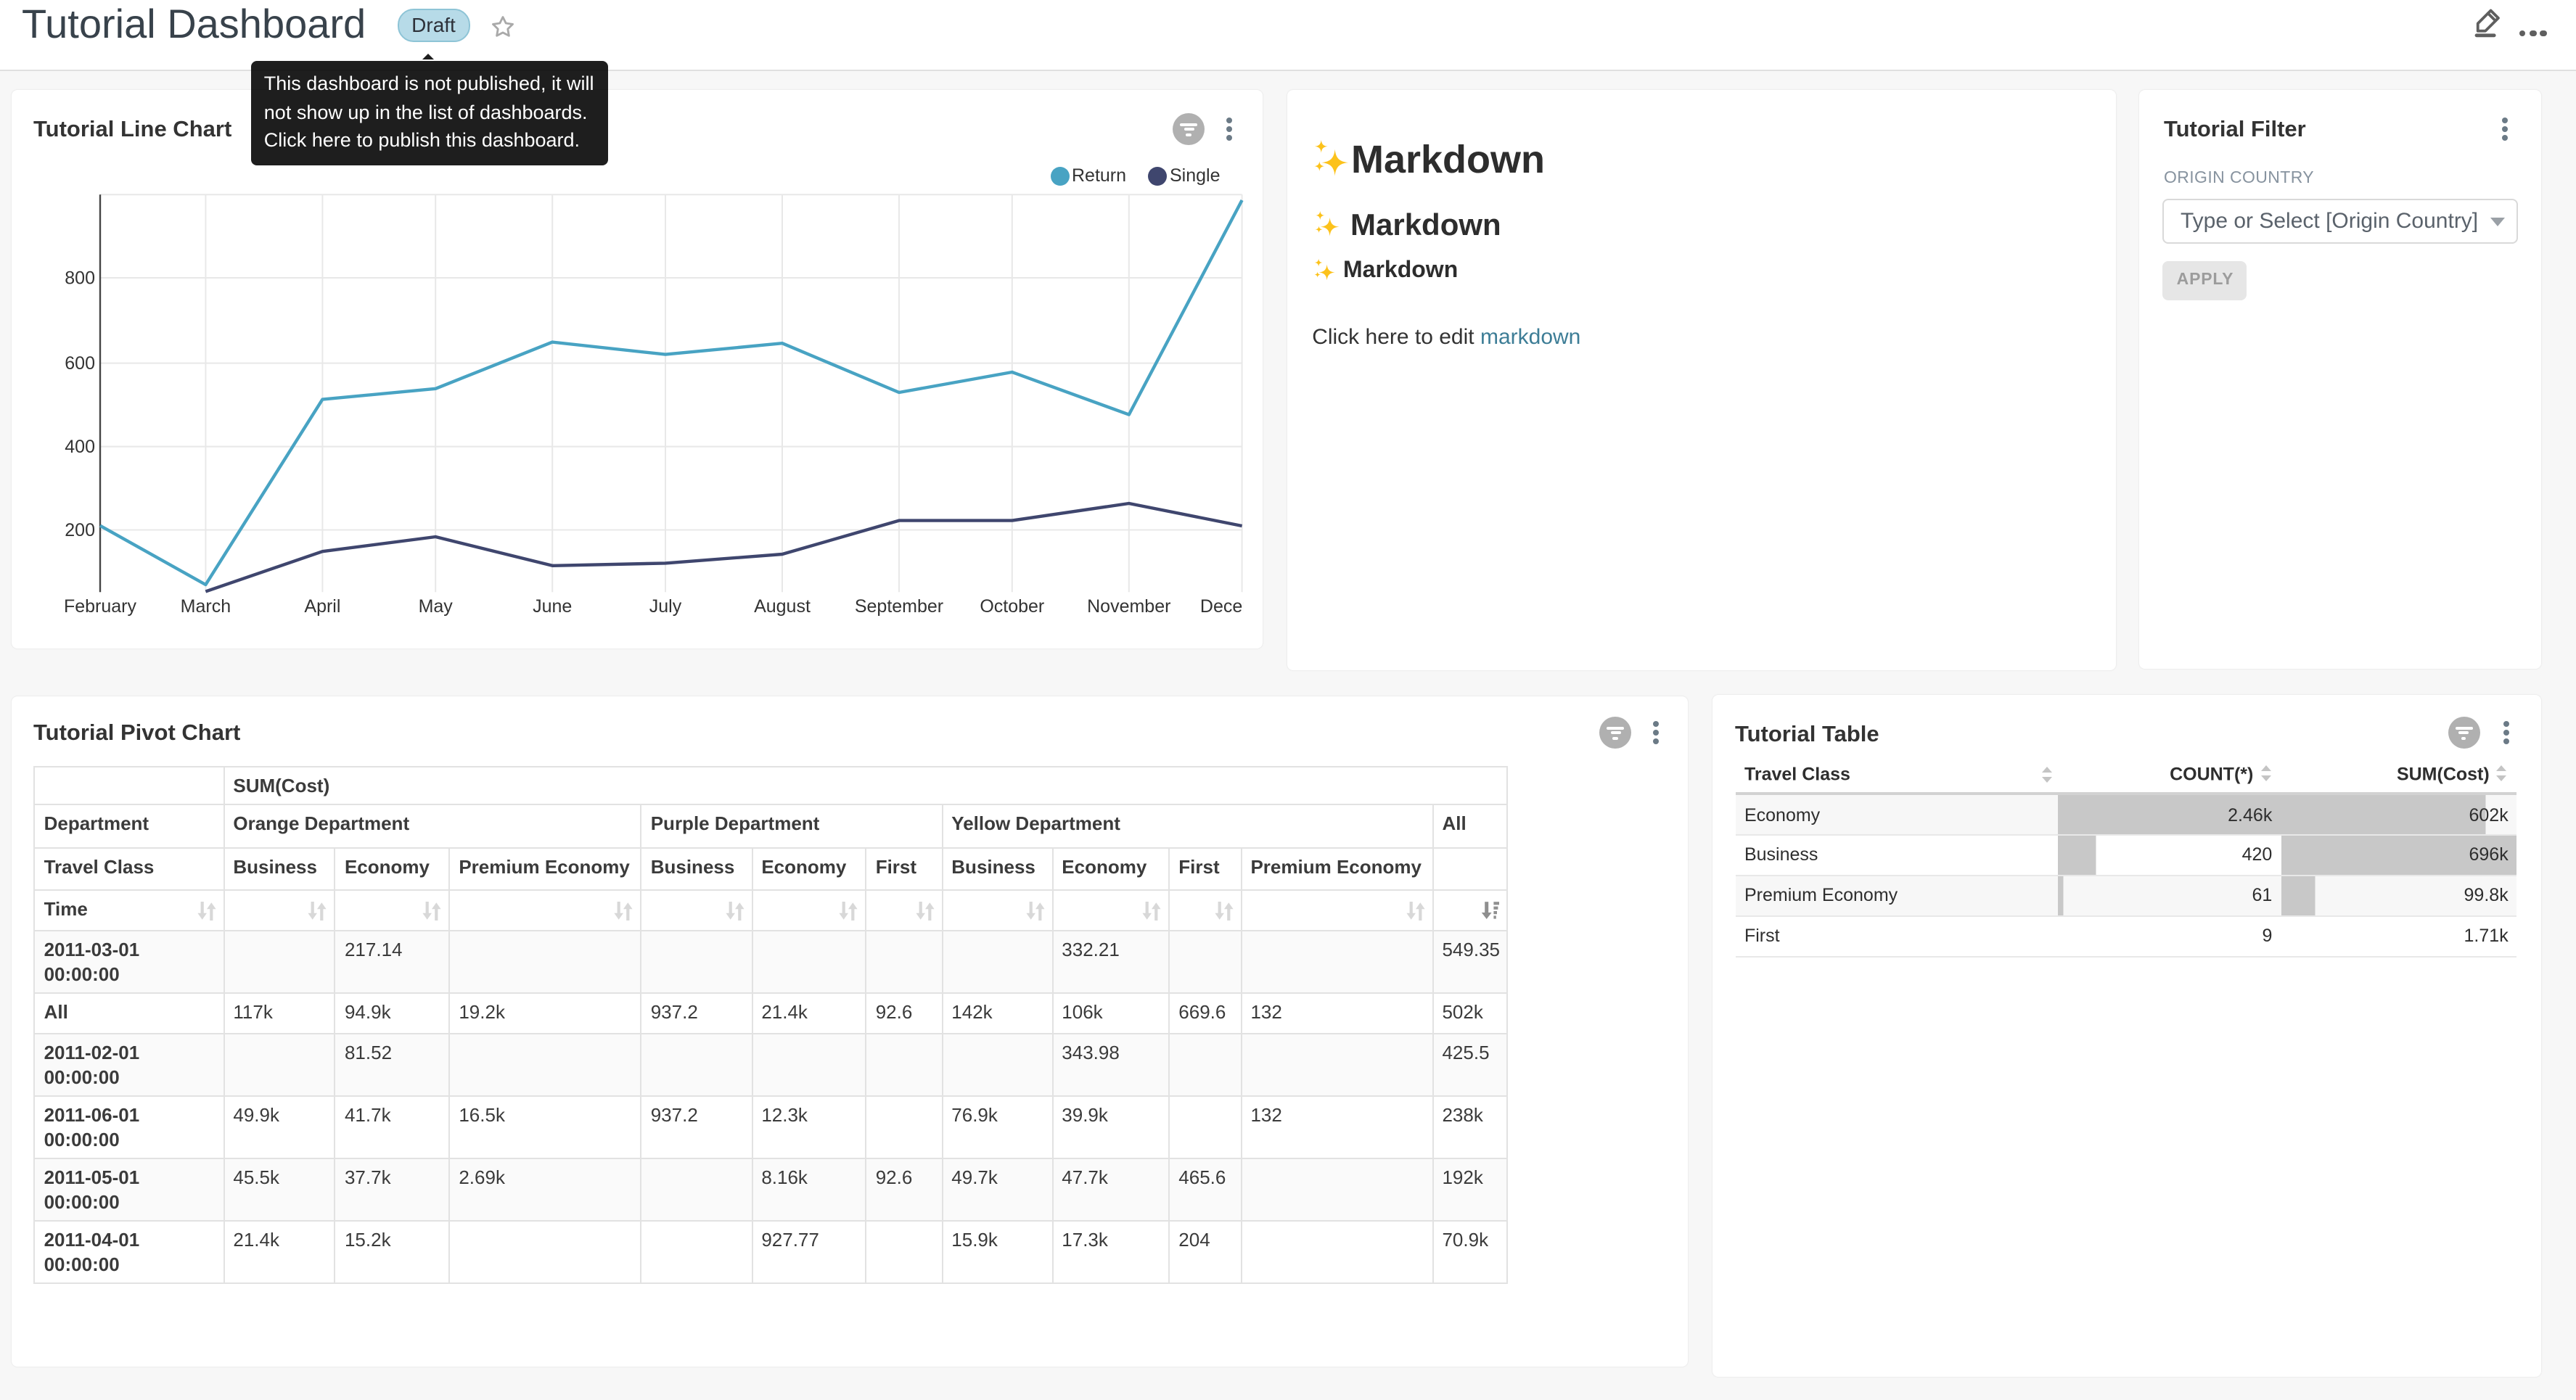  Describe the element at coordinates (552, 606) in the screenshot. I see `svg-text: June` at that location.